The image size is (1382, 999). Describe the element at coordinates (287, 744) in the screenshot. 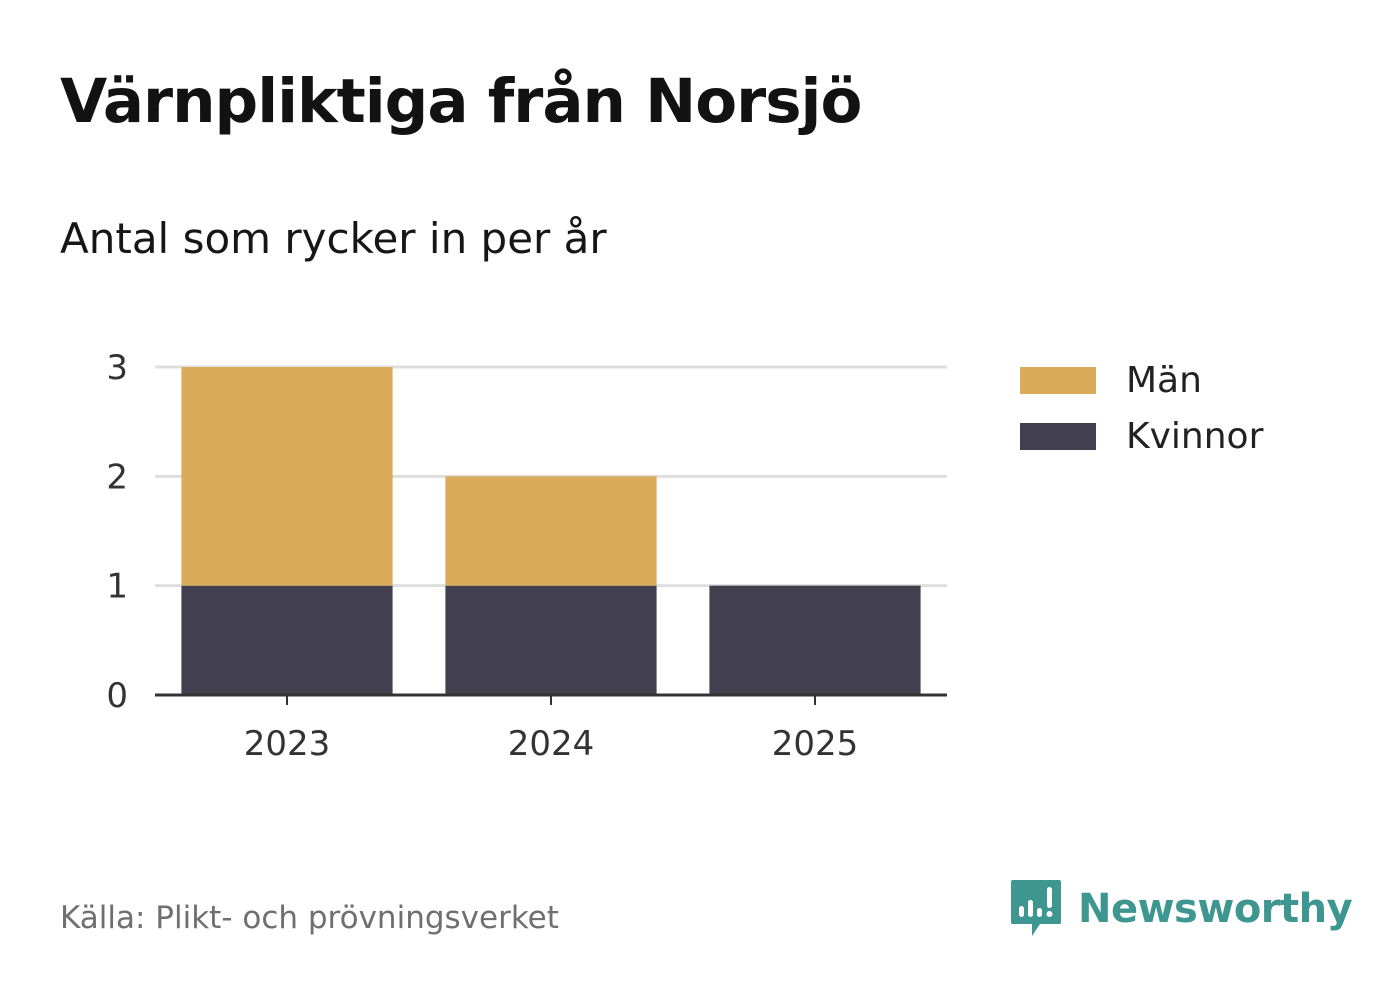

I see `x-tick-label-2023: 2023` at that location.